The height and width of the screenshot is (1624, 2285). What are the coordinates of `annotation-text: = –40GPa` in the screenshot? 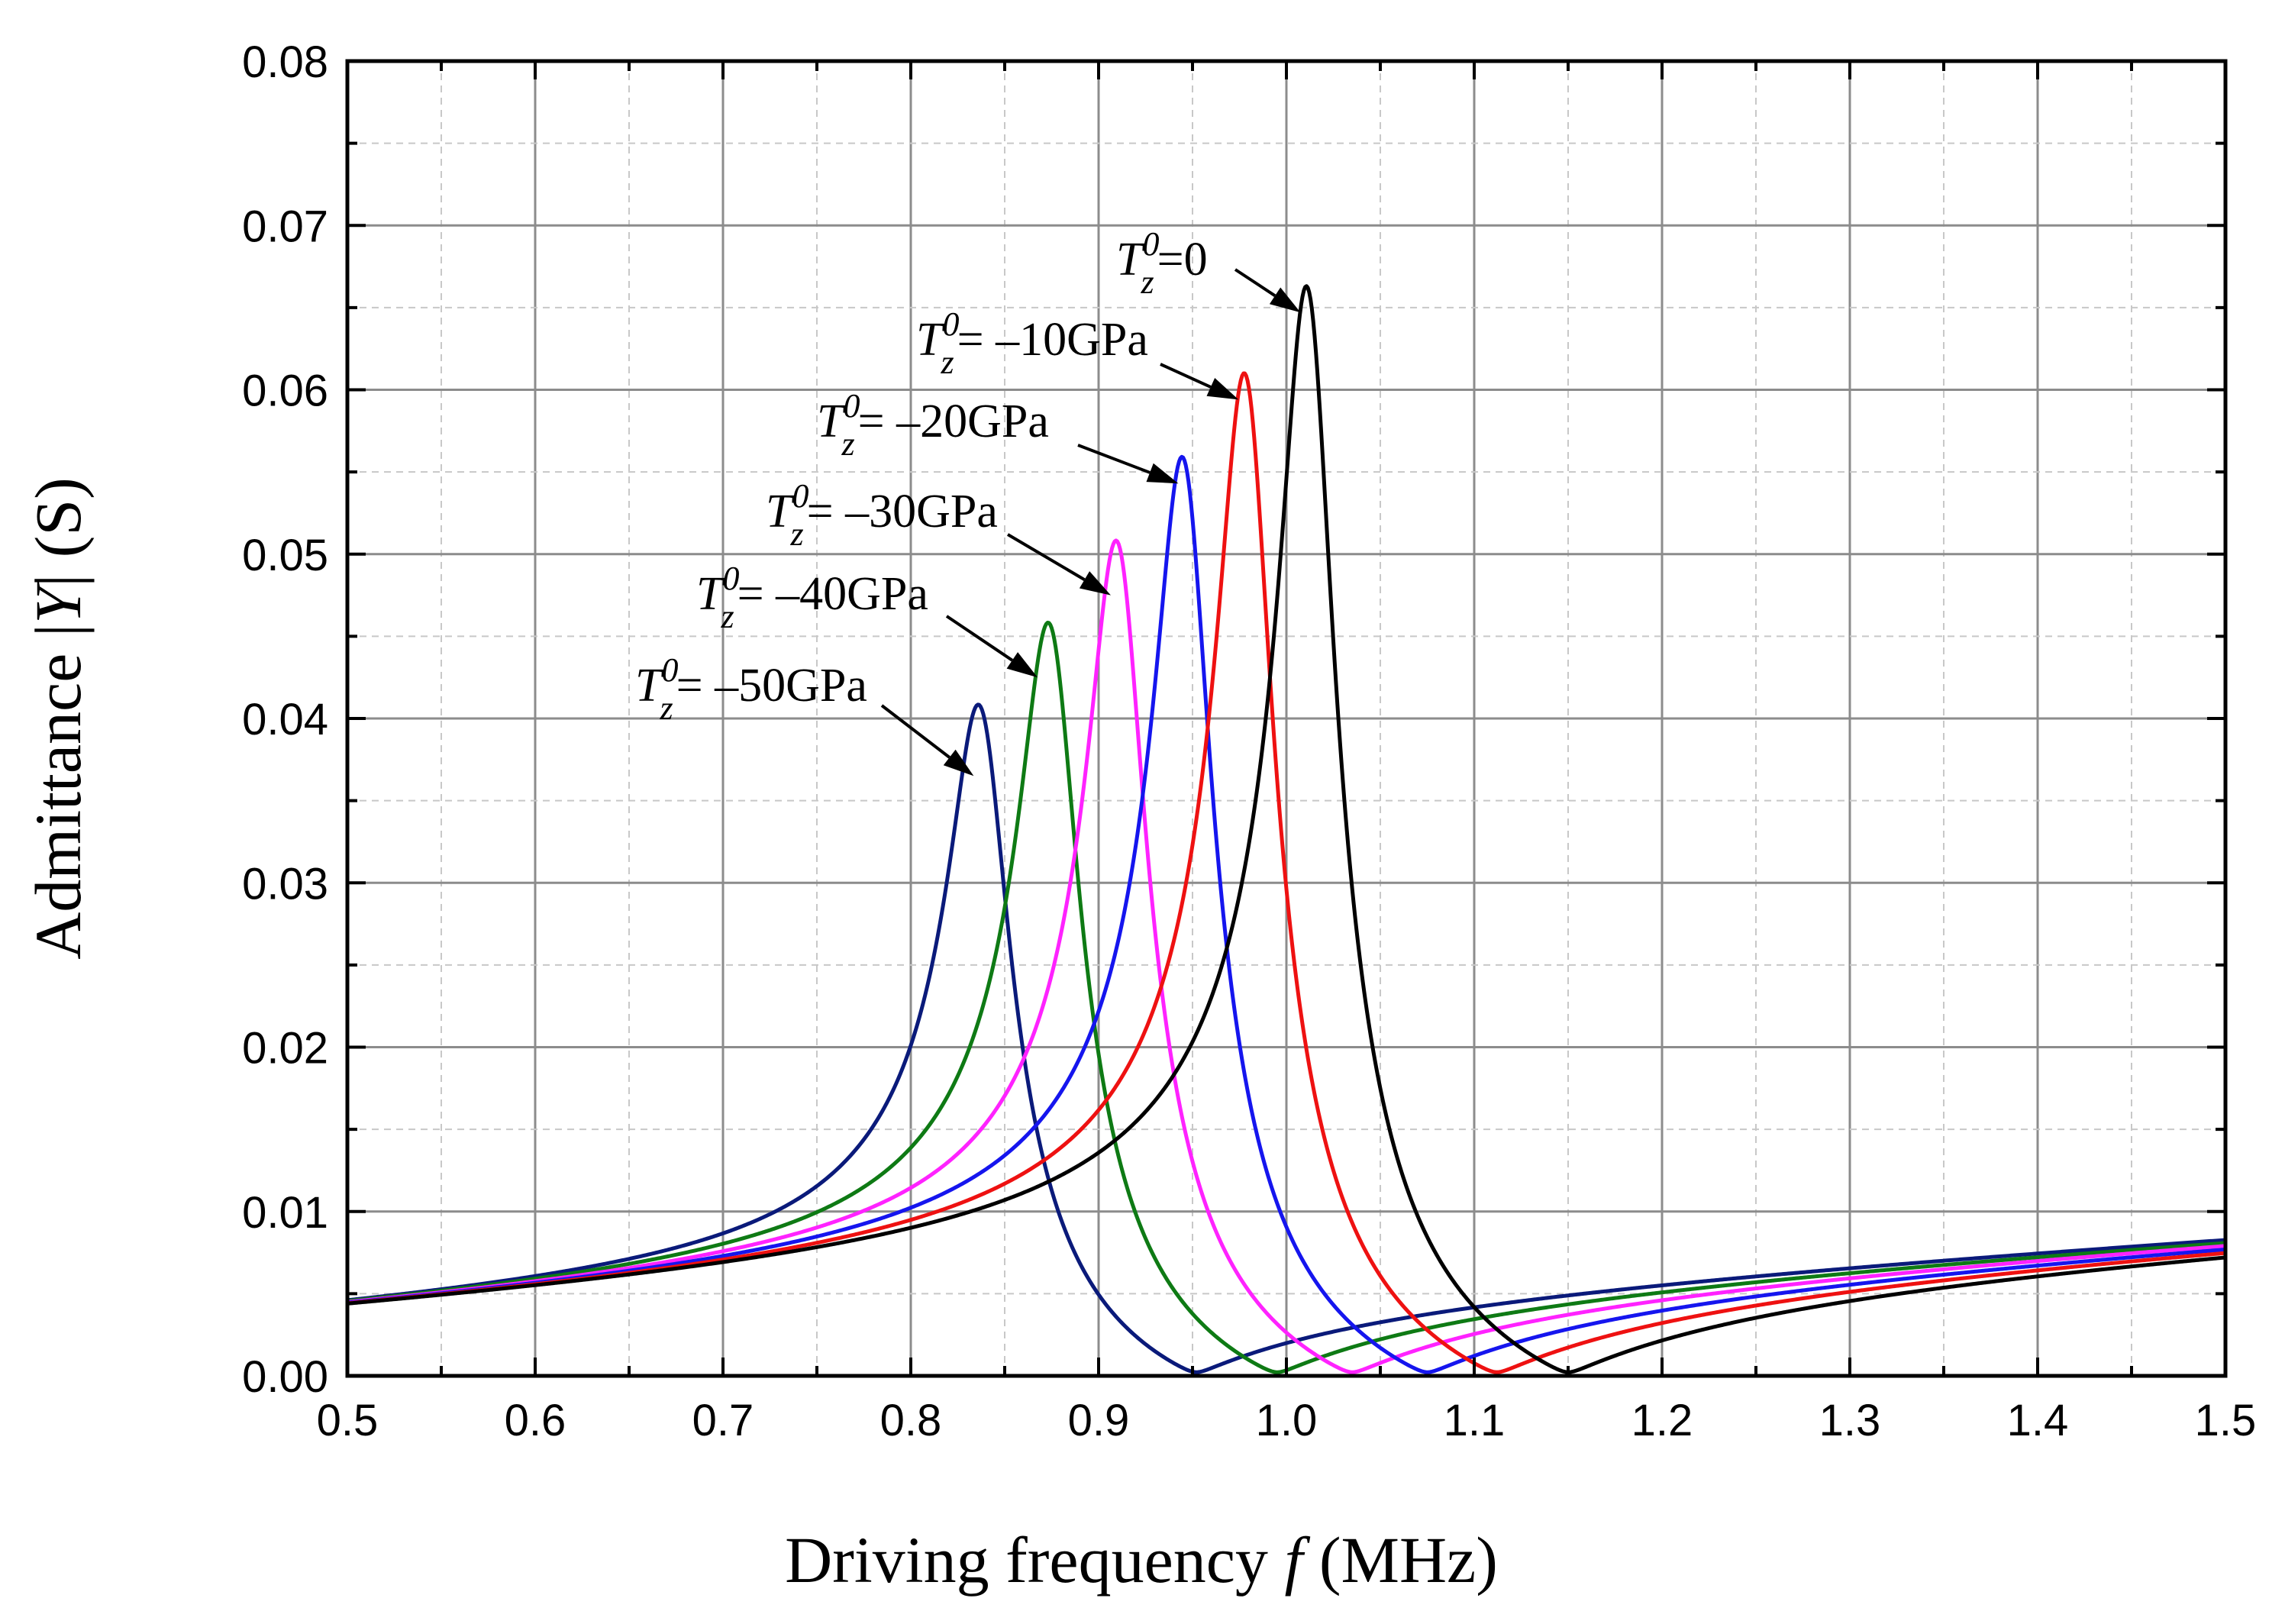 It's located at (832, 594).